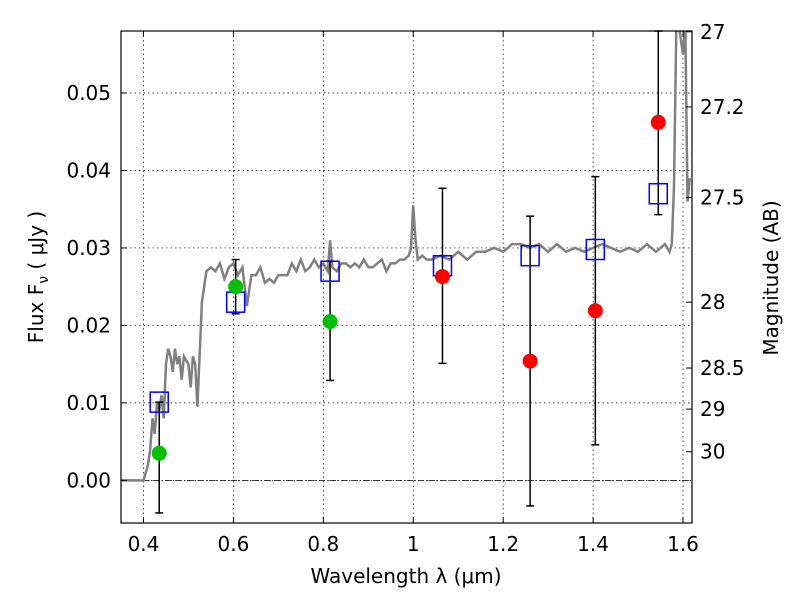 The image size is (800, 600). I want to click on y2-tick-label-4: 28.5, so click(722, 368).